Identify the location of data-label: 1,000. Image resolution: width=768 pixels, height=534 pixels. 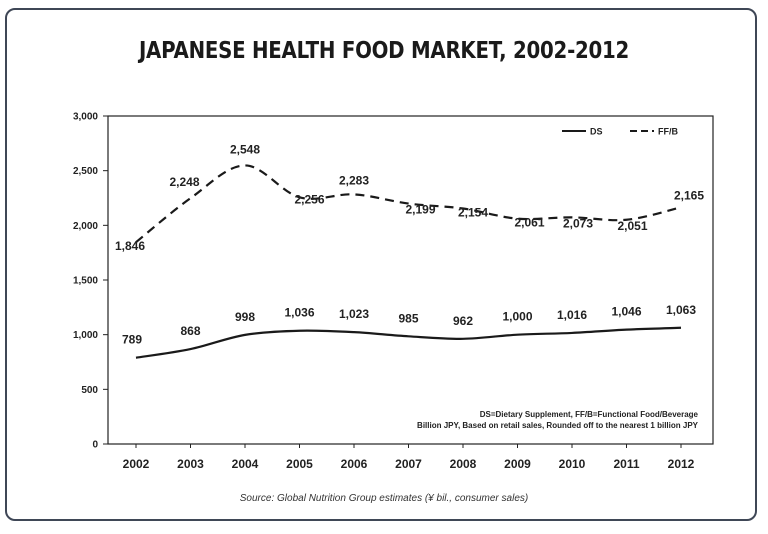
(517, 317).